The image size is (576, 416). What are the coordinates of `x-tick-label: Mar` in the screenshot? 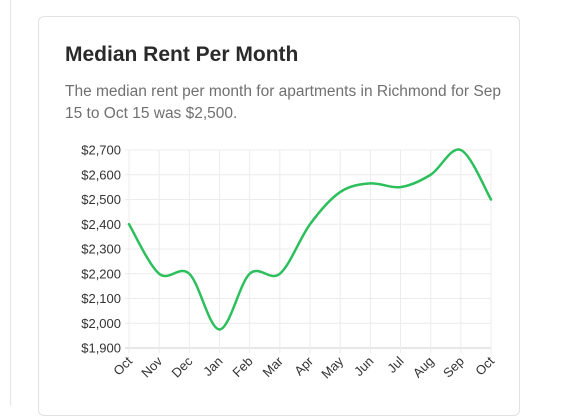 It's located at (273, 366).